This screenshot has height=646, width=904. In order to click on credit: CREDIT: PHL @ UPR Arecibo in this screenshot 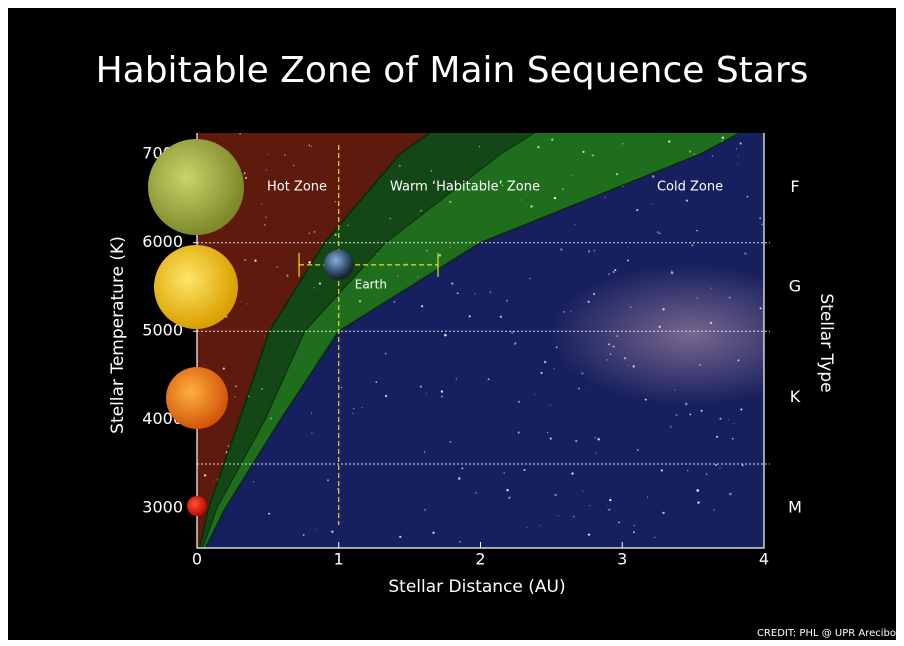, I will do `click(826, 633)`.